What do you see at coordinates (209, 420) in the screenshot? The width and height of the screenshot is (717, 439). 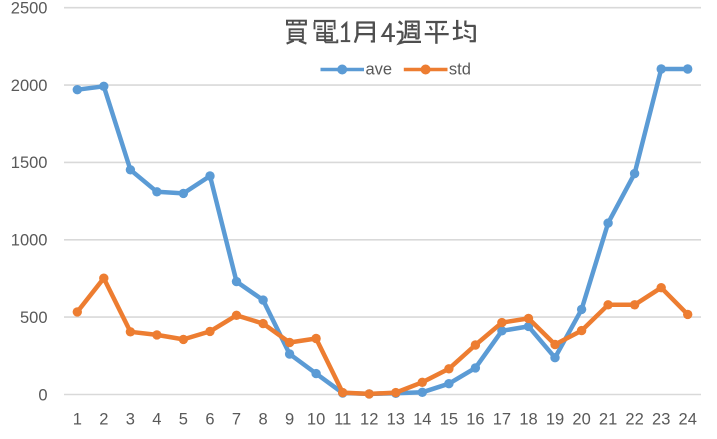 I see `svg-text: 6` at bounding box center [209, 420].